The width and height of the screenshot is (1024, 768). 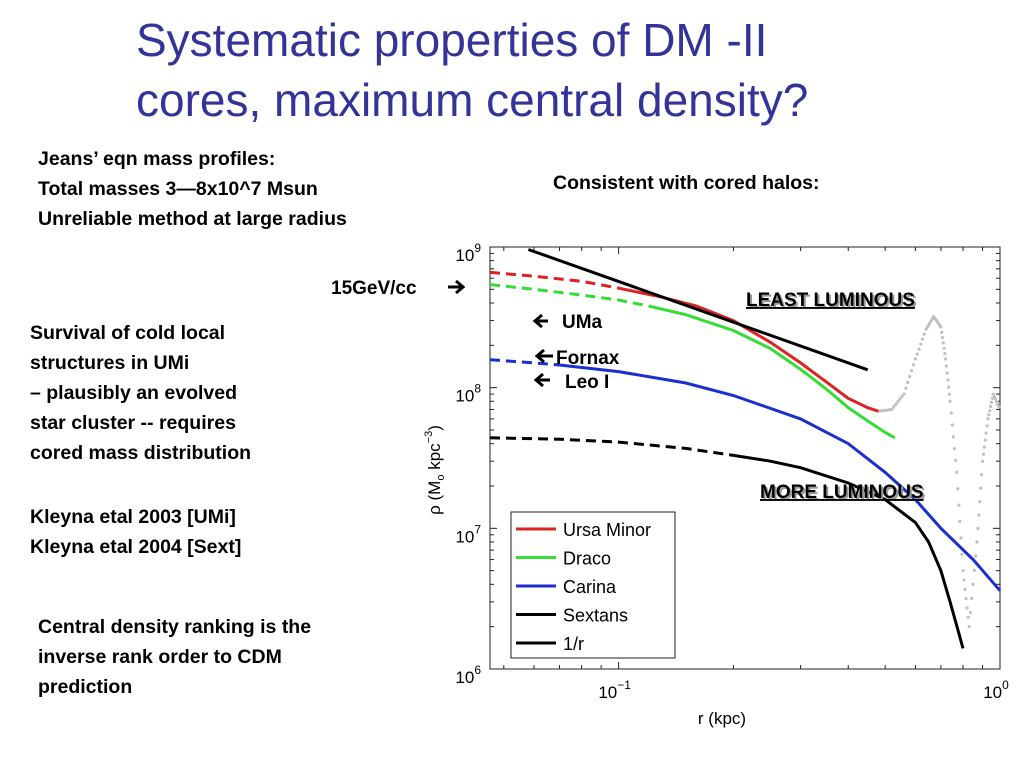 I want to click on survival-line-4: star cluster -- requires, so click(x=133, y=423).